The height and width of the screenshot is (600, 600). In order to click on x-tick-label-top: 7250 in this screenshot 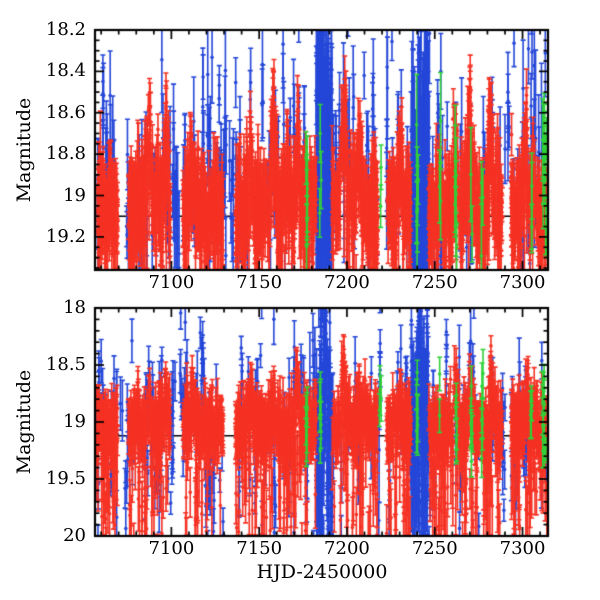, I will do `click(434, 282)`.